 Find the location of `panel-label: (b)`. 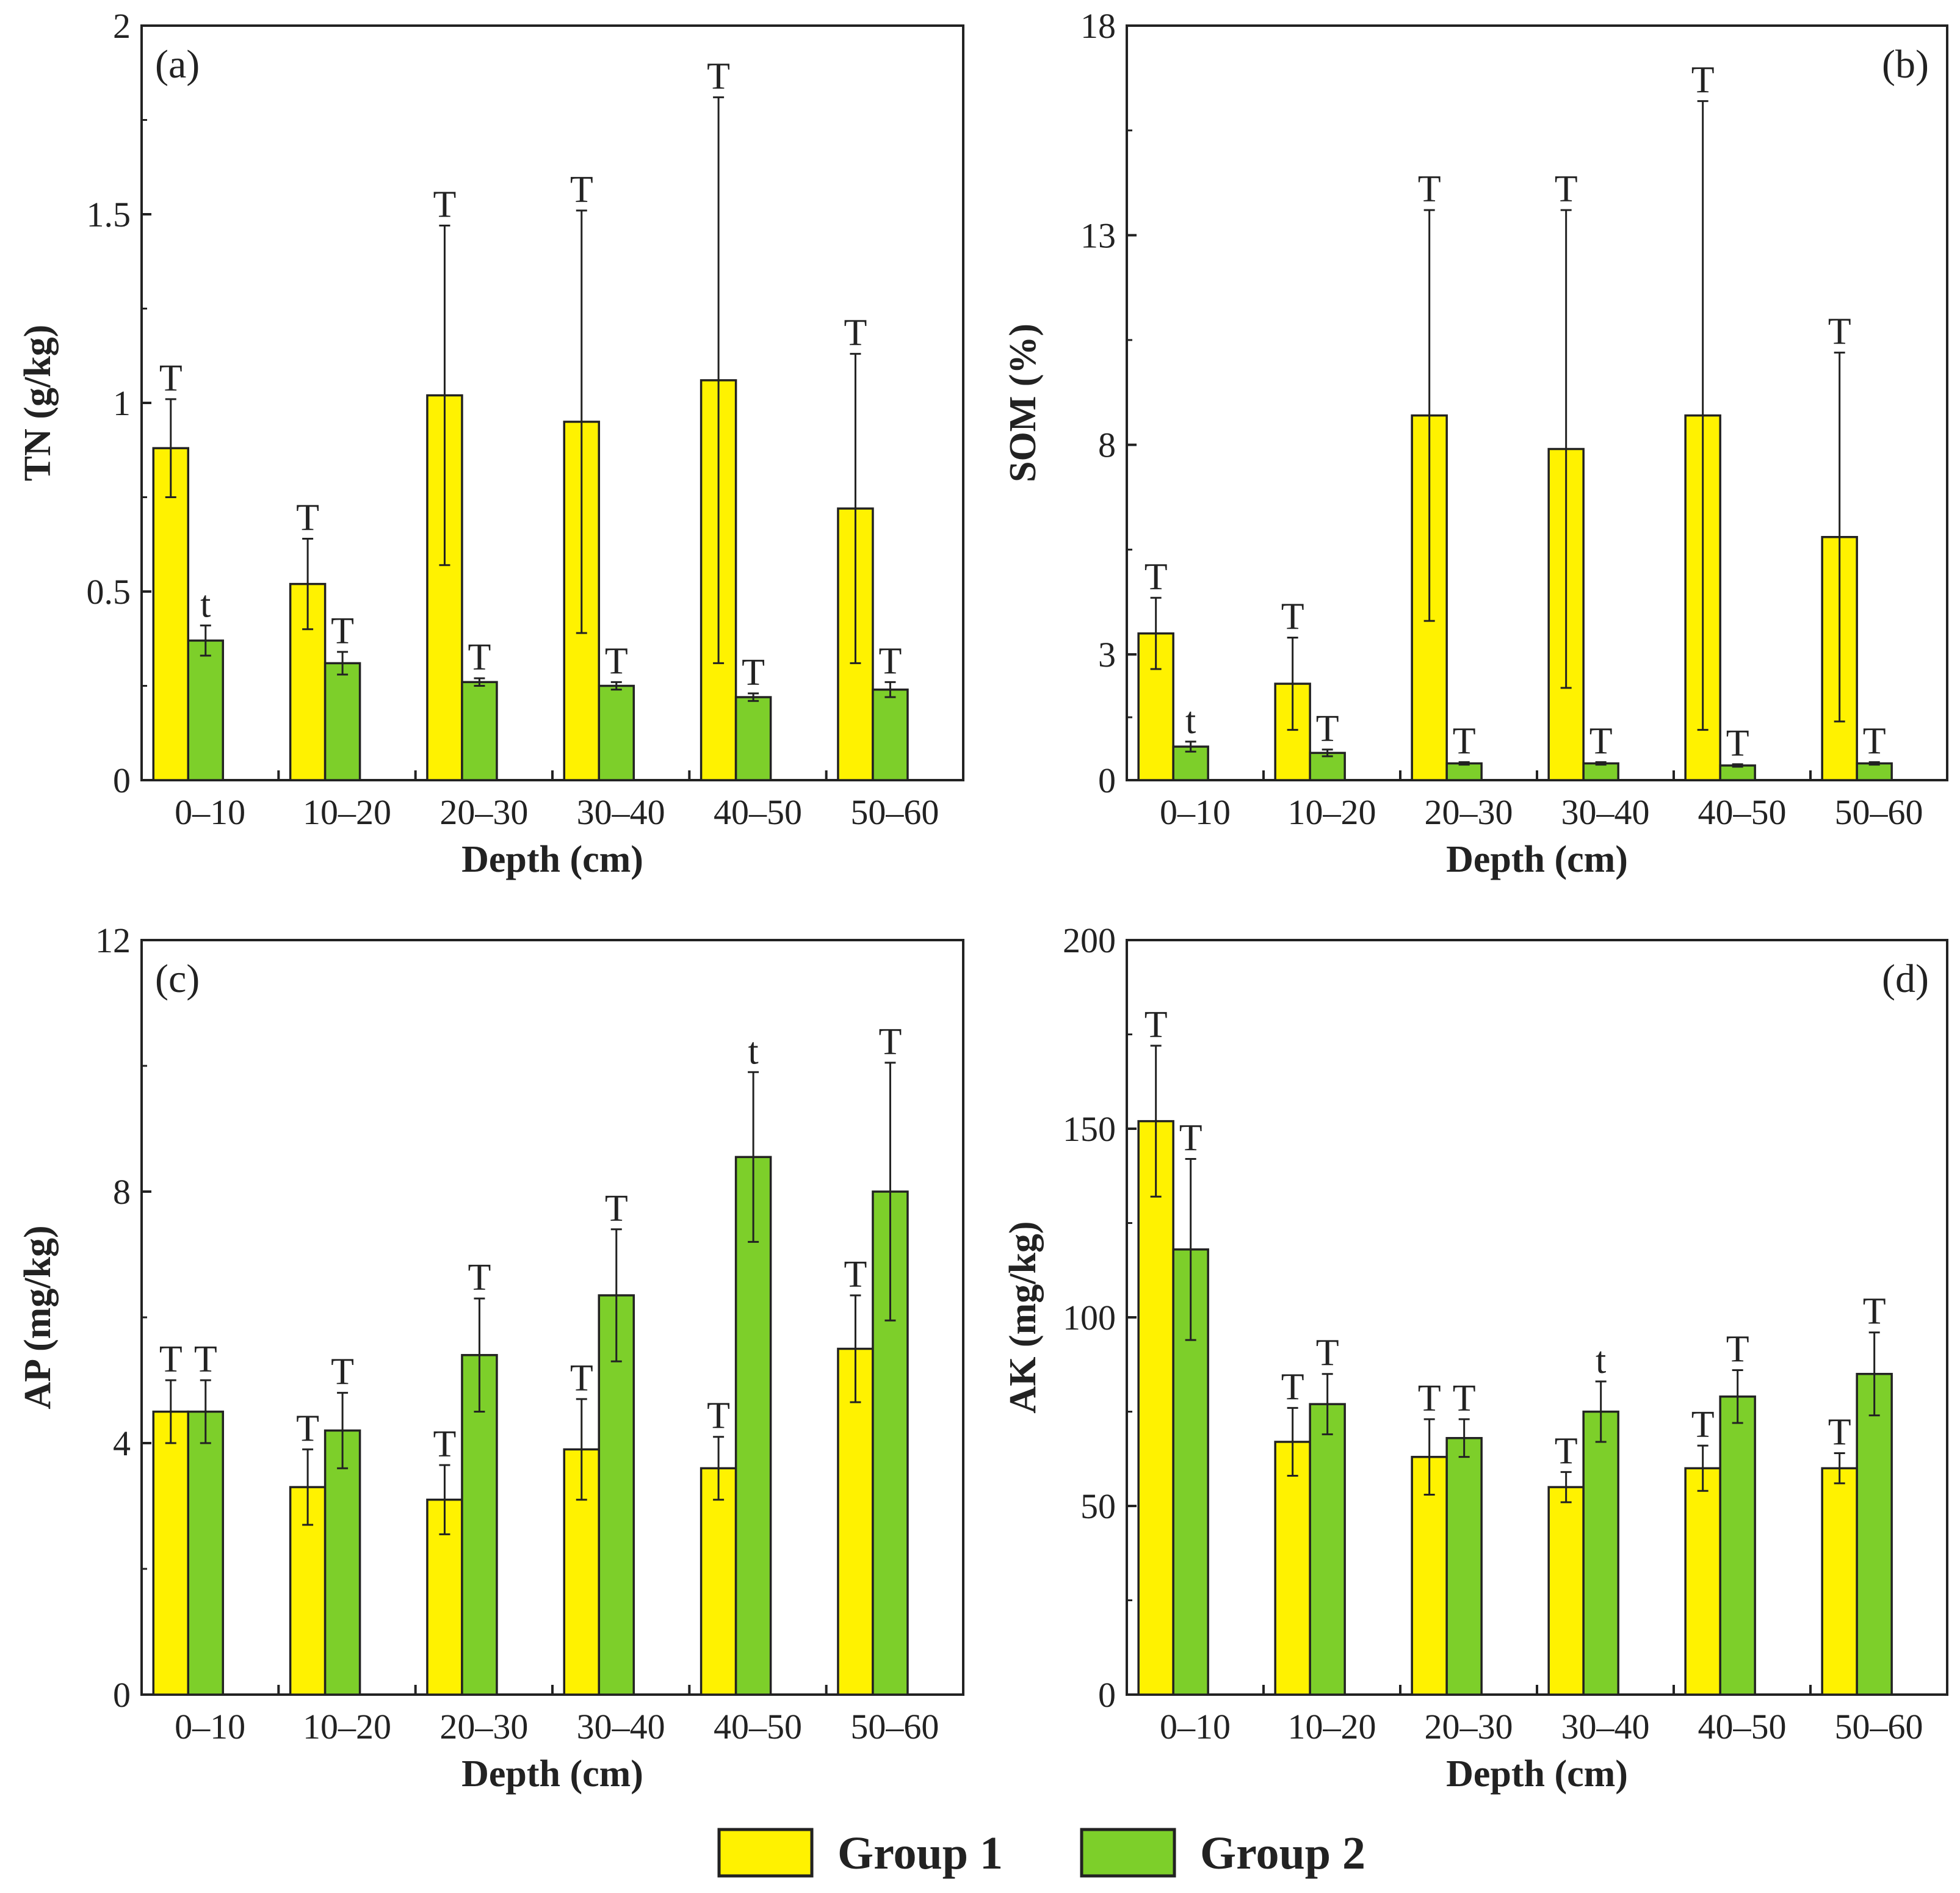

panel-label: (b) is located at coordinates (1906, 64).